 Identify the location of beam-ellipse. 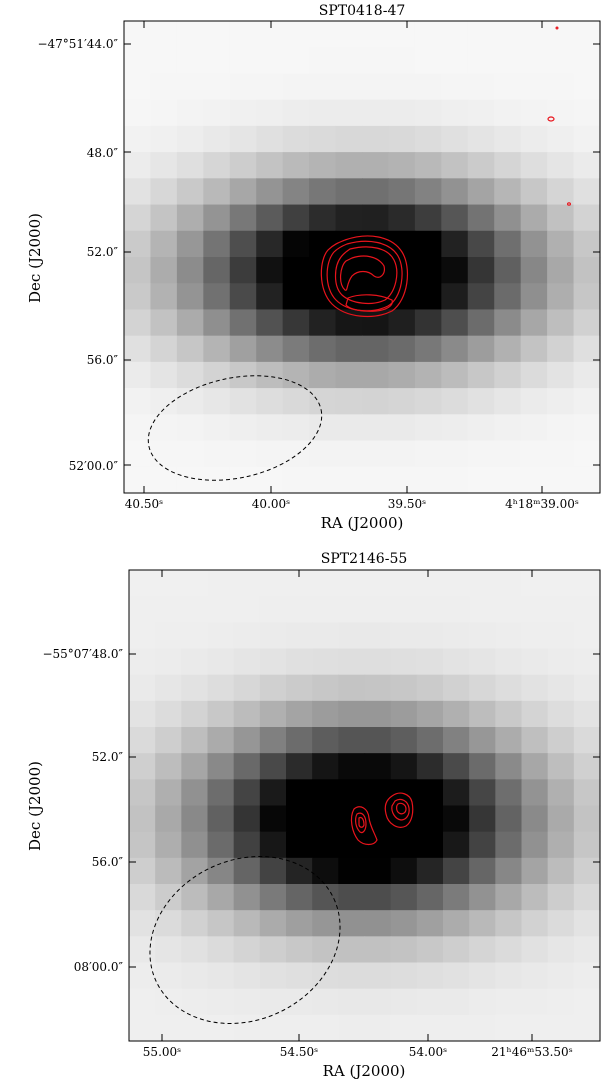
(245, 940).